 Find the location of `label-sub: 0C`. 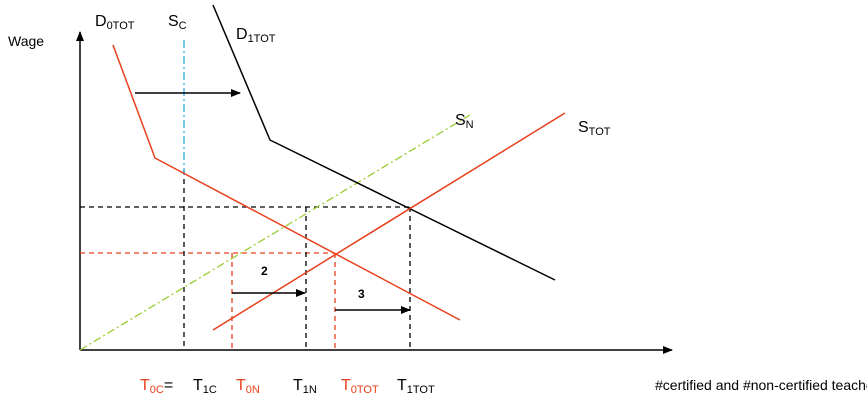

label-sub: 0C is located at coordinates (157, 390).